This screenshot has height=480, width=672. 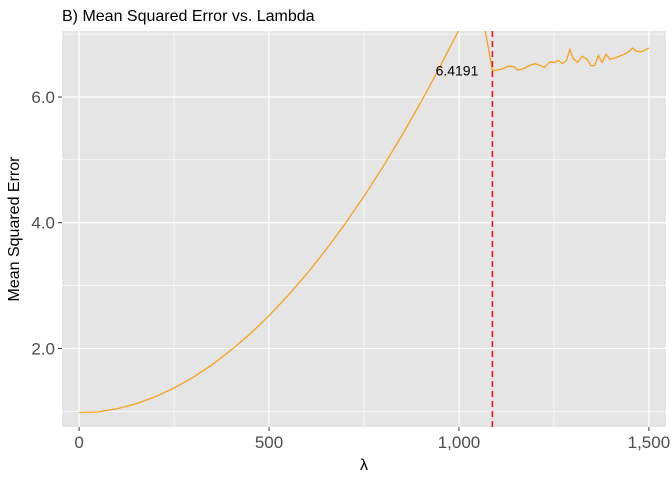 What do you see at coordinates (459, 442) in the screenshot?
I see `x-tick-label: 1,000` at bounding box center [459, 442].